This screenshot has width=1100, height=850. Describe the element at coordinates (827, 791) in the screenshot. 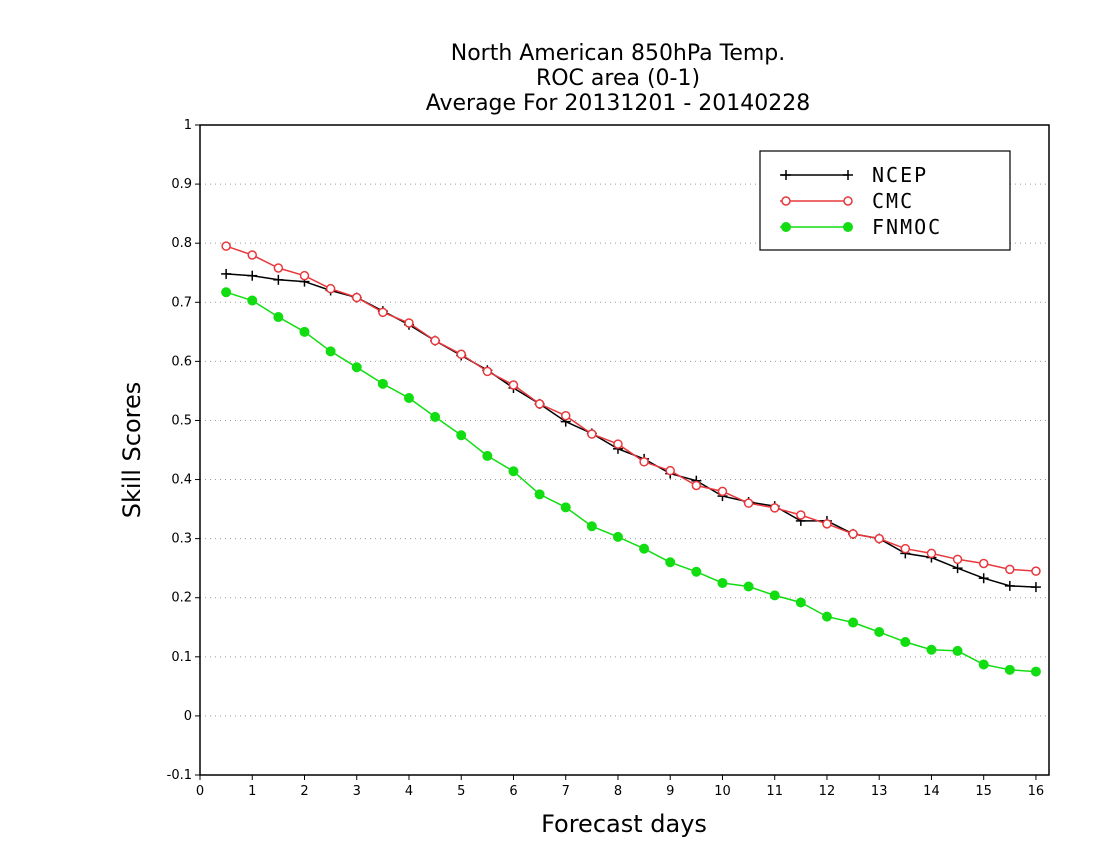

I see `x-tick-label: 12` at that location.